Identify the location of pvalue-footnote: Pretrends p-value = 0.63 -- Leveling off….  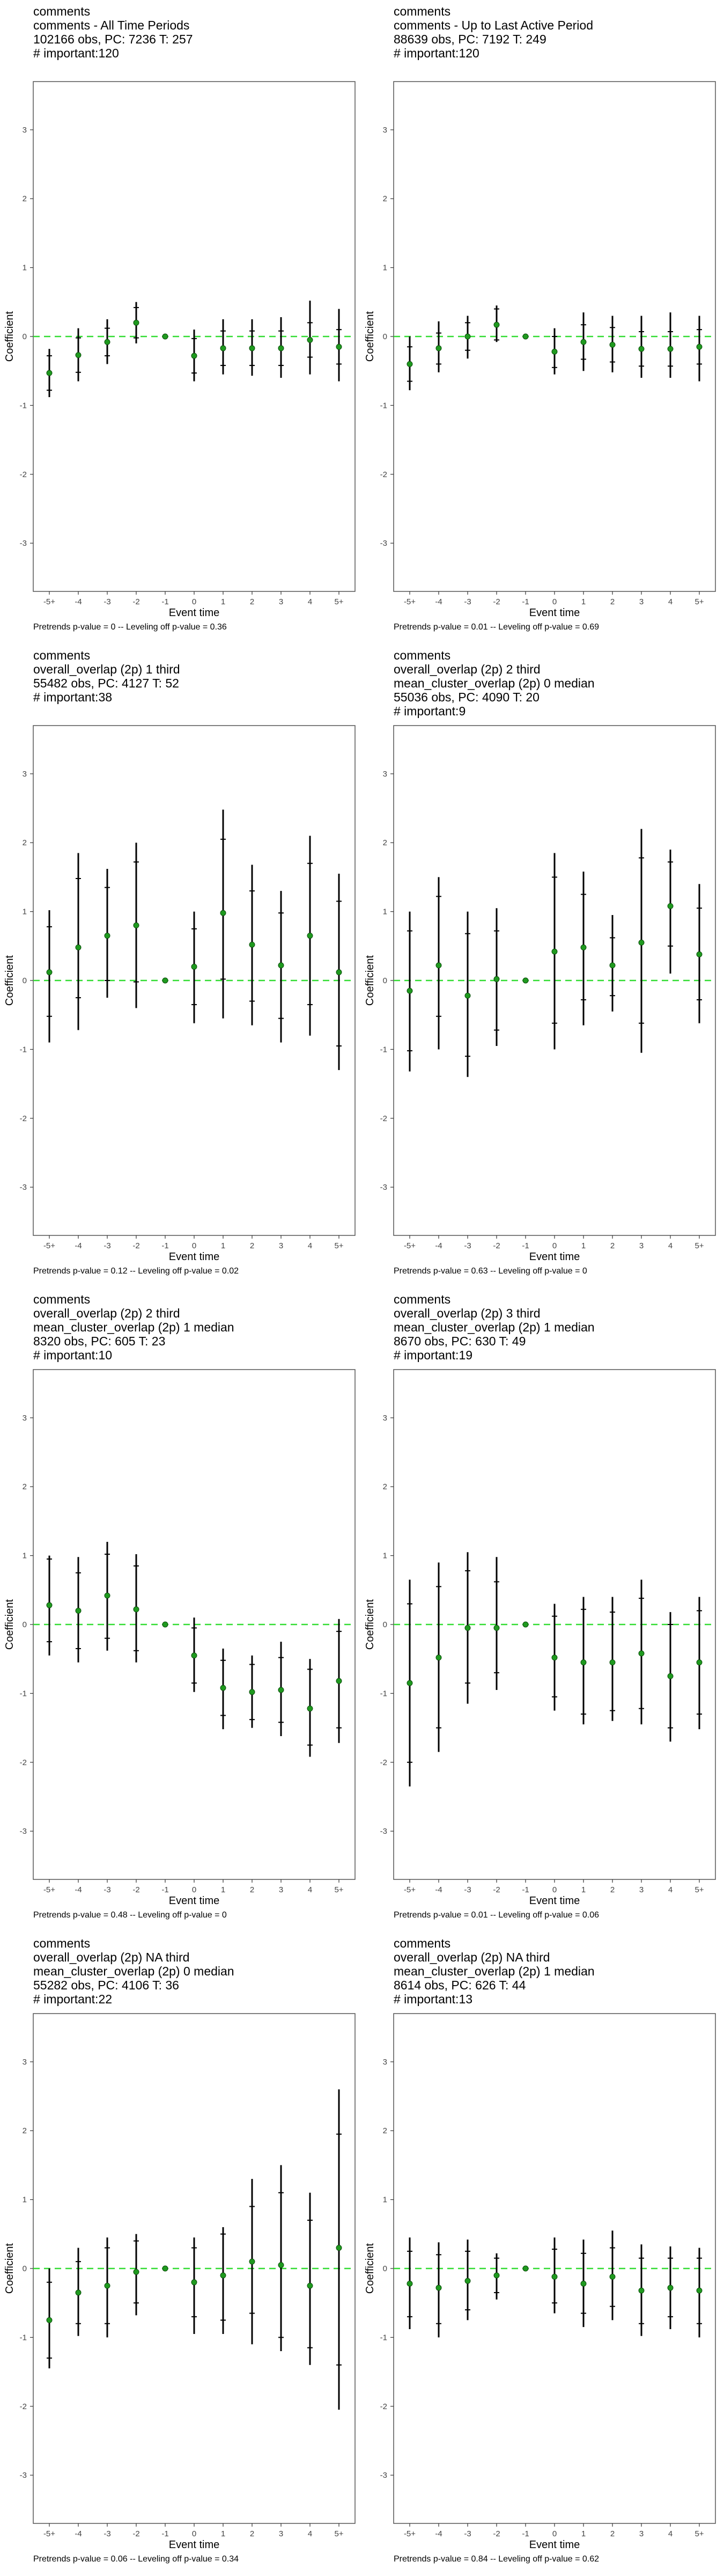
(490, 1271).